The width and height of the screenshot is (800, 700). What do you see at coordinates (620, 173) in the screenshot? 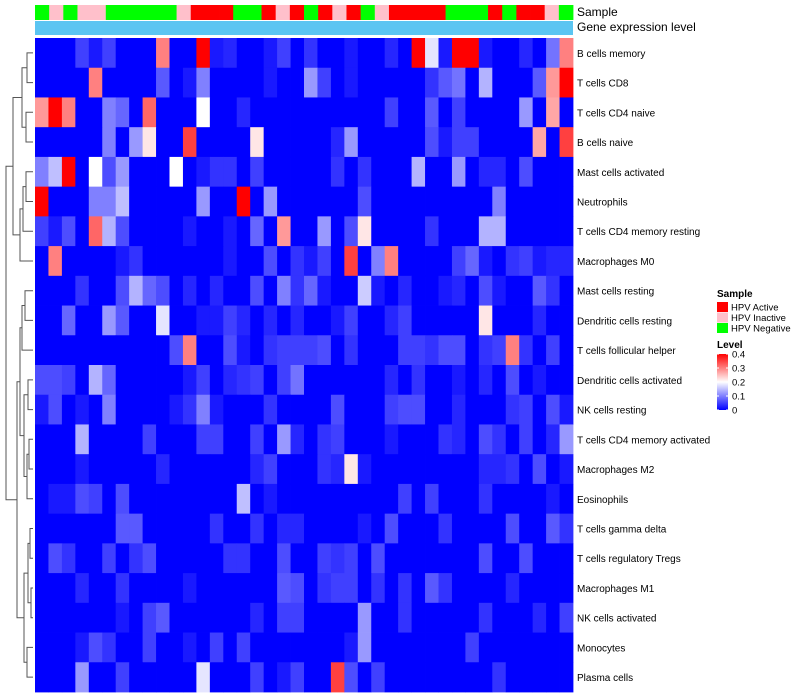
I see `row-label: Mast cells activated` at bounding box center [620, 173].